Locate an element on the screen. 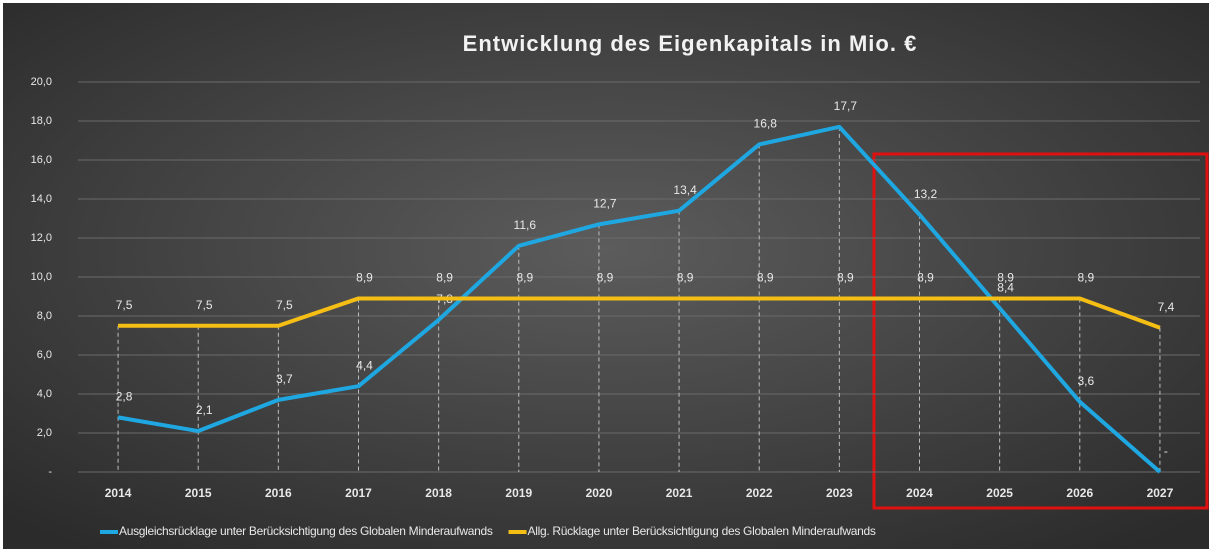 Image resolution: width=1212 pixels, height=552 pixels. y-tick-label: 14,0 is located at coordinates (41, 199).